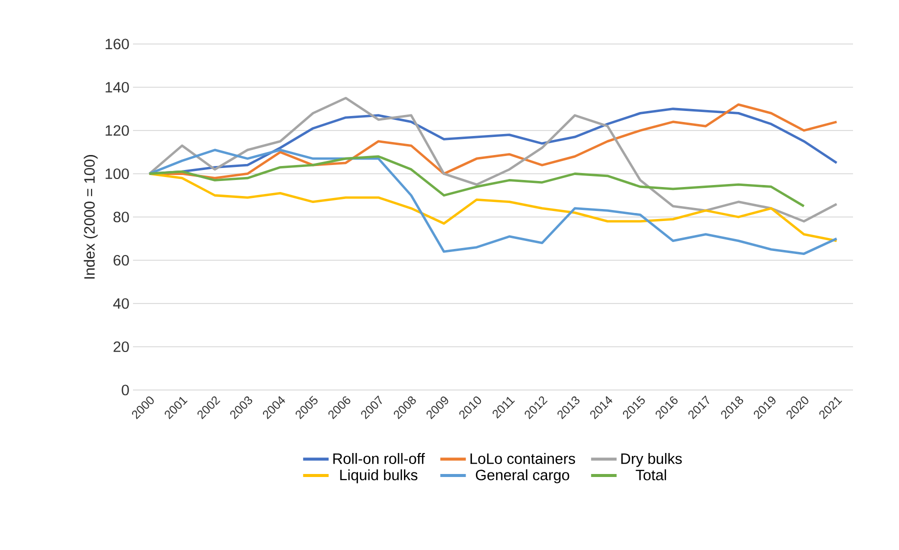 This screenshot has width=899, height=550. I want to click on line-series, so click(493, 207).